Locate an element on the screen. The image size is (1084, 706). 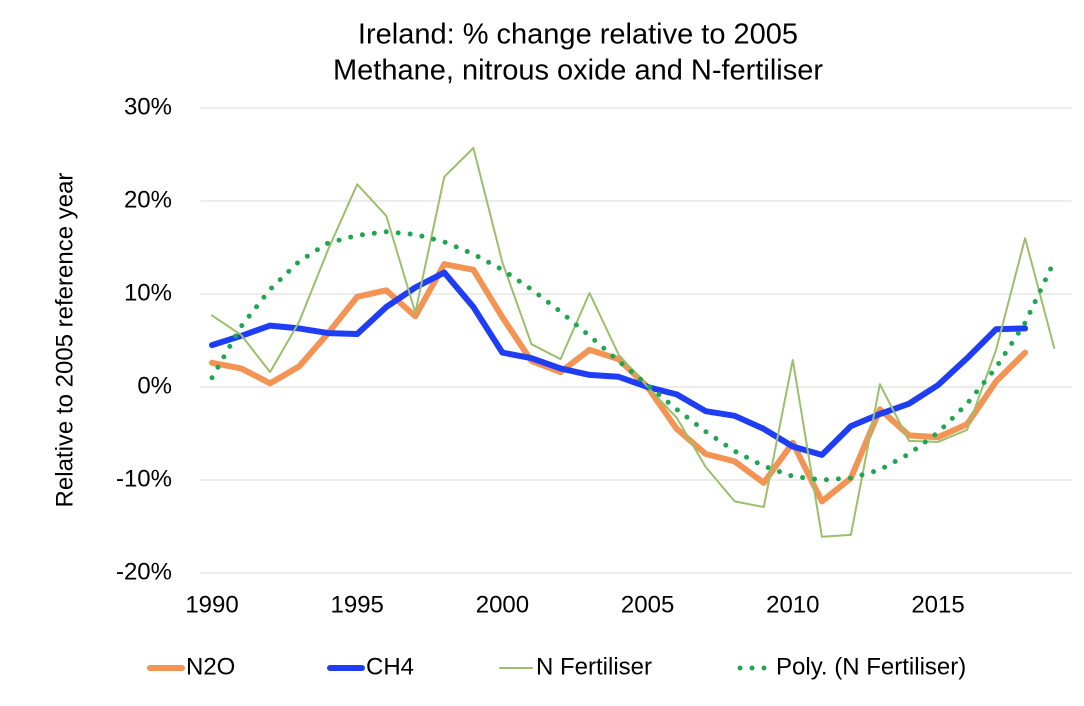
x-tick-label: 2000 is located at coordinates (502, 604).